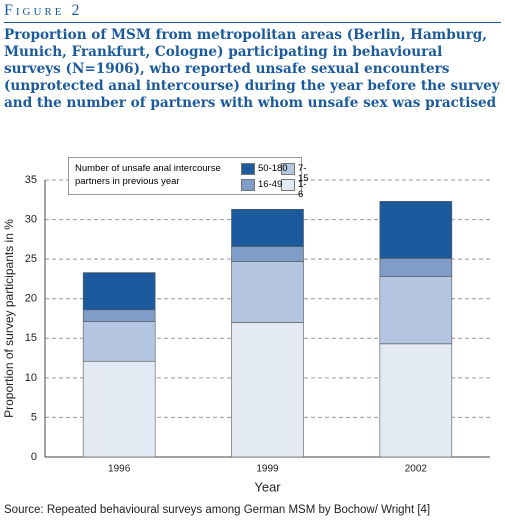 This screenshot has height=520, width=505. What do you see at coordinates (416, 469) in the screenshot?
I see `x-tick-label: 2002` at bounding box center [416, 469].